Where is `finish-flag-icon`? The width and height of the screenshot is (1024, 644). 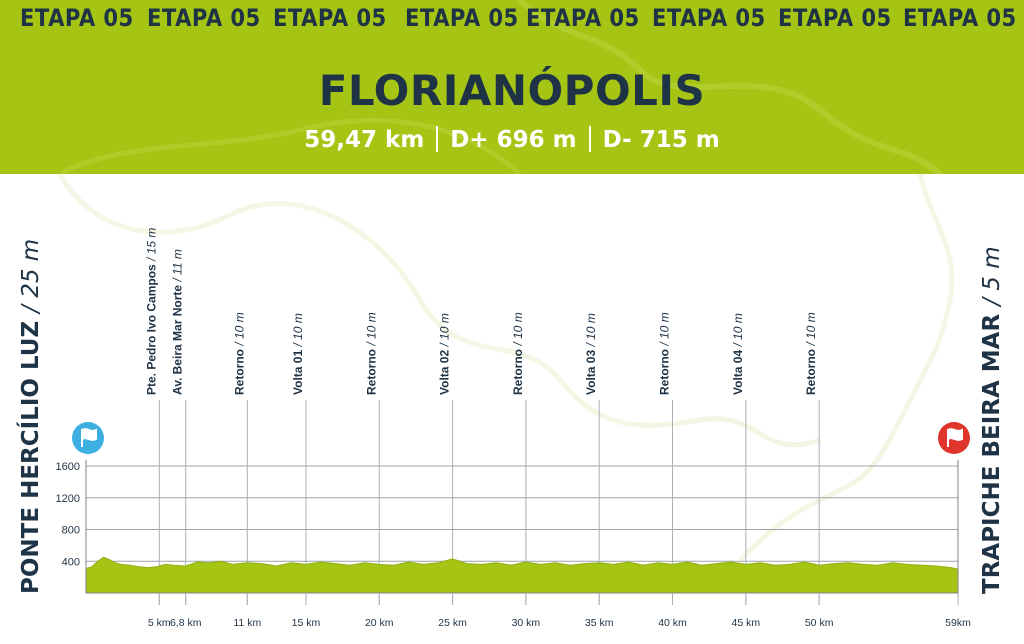 finish-flag-icon is located at coordinates (954, 438).